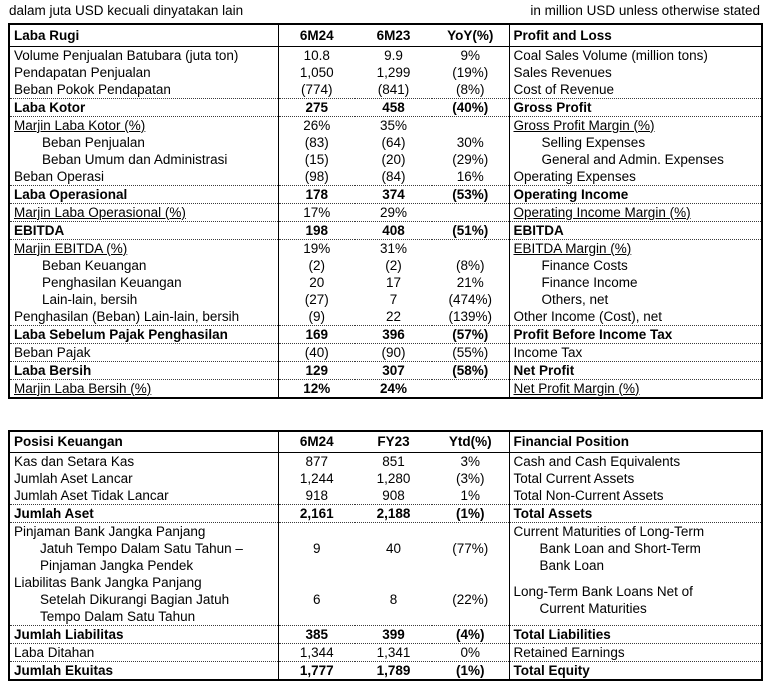 Image resolution: width=769 pixels, height=681 pixels. I want to click on row-value: 9, so click(316, 549).